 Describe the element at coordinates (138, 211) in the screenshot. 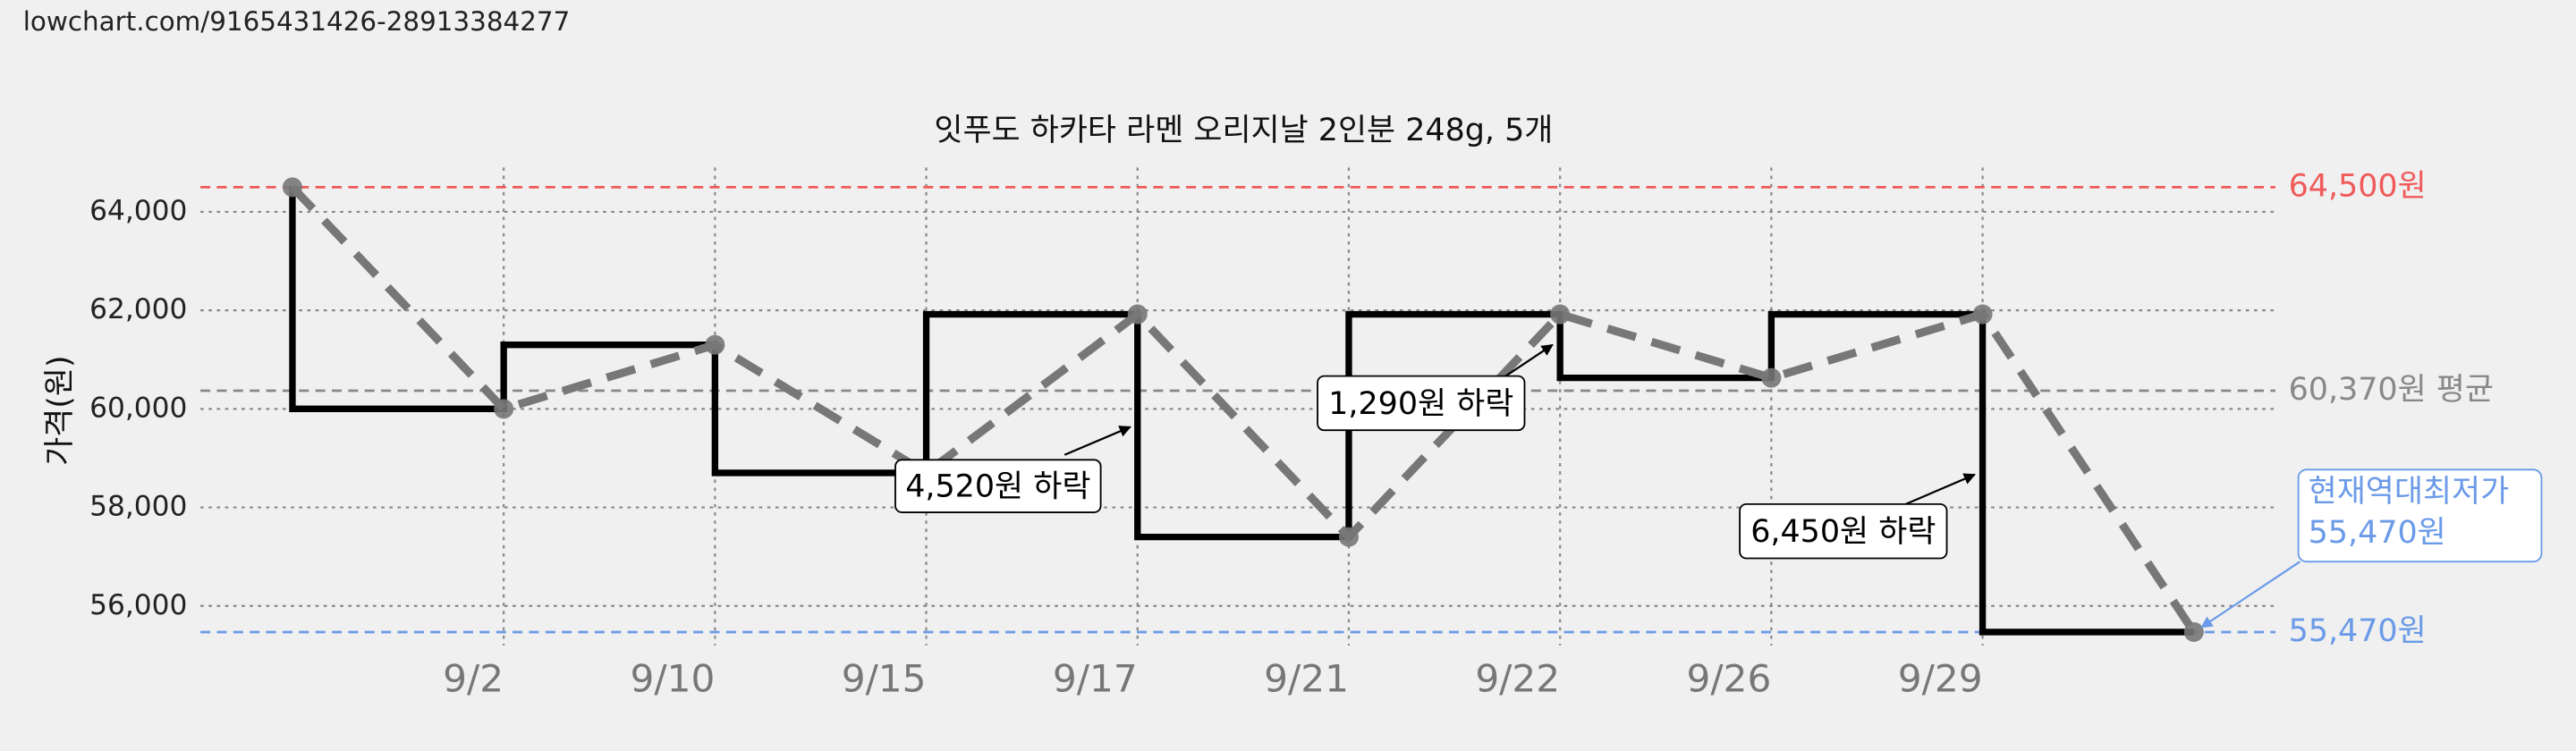

I see `y-tick-label: 64,000` at that location.